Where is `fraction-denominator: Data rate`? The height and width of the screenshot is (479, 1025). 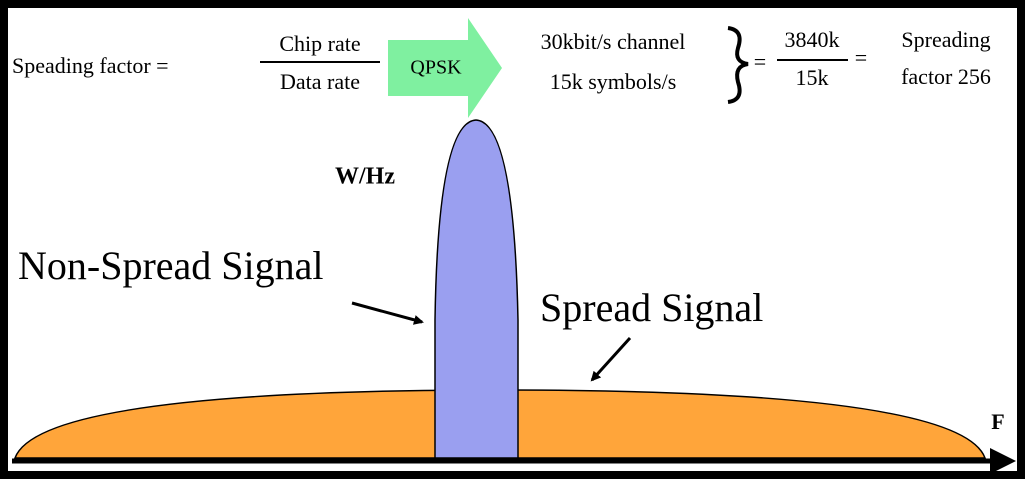
fraction-denominator: Data rate is located at coordinates (320, 81).